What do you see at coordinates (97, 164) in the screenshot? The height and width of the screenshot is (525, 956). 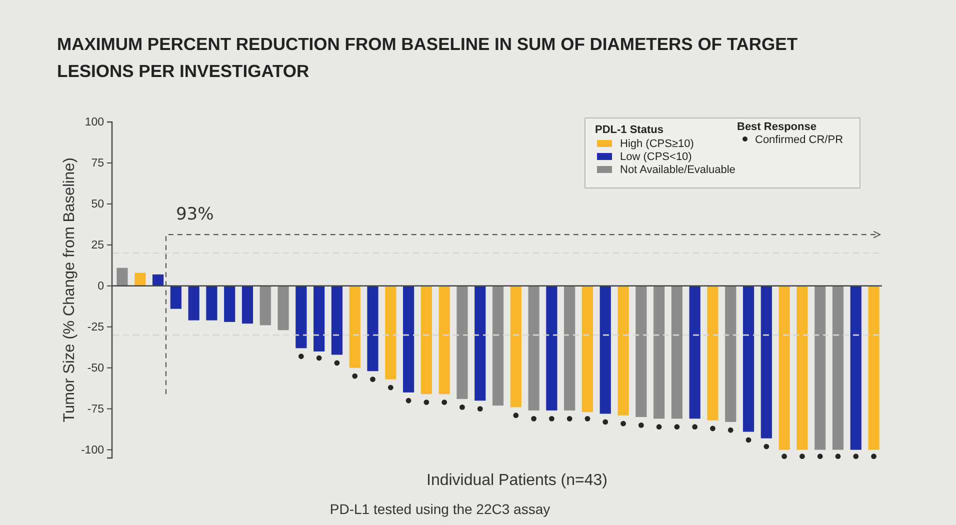 I see `y-tick-label: 75` at bounding box center [97, 164].